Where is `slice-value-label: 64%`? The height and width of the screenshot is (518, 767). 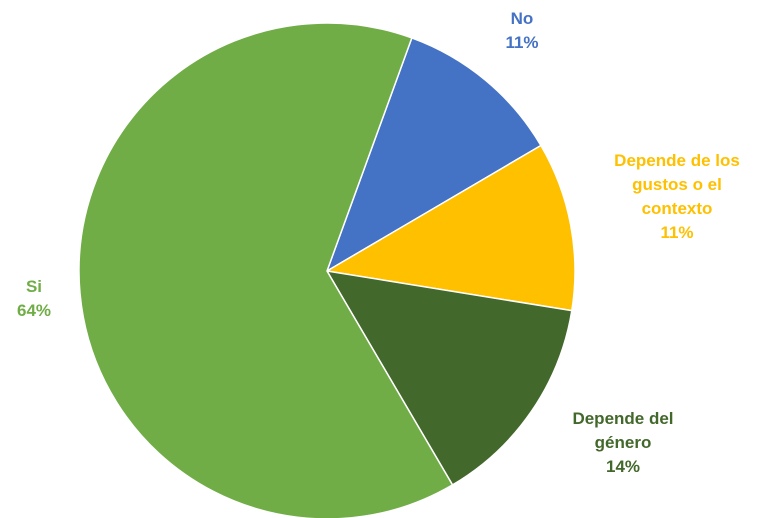
slice-value-label: 64% is located at coordinates (34, 310).